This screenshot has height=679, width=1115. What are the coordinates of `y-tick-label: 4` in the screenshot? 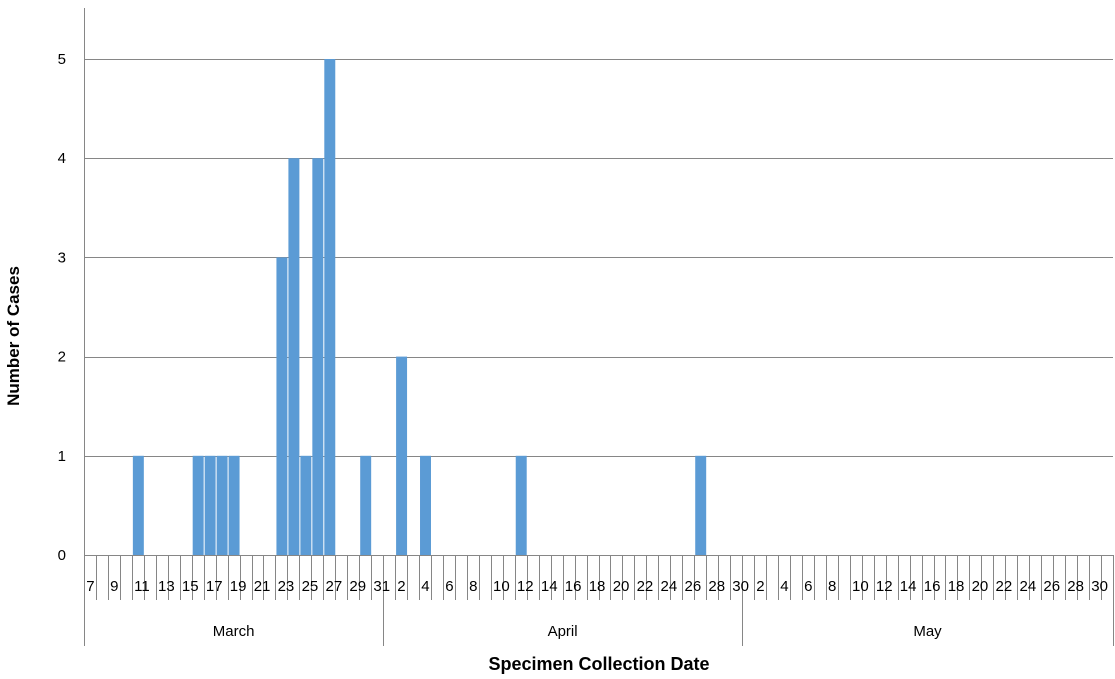 It's located at (62, 158).